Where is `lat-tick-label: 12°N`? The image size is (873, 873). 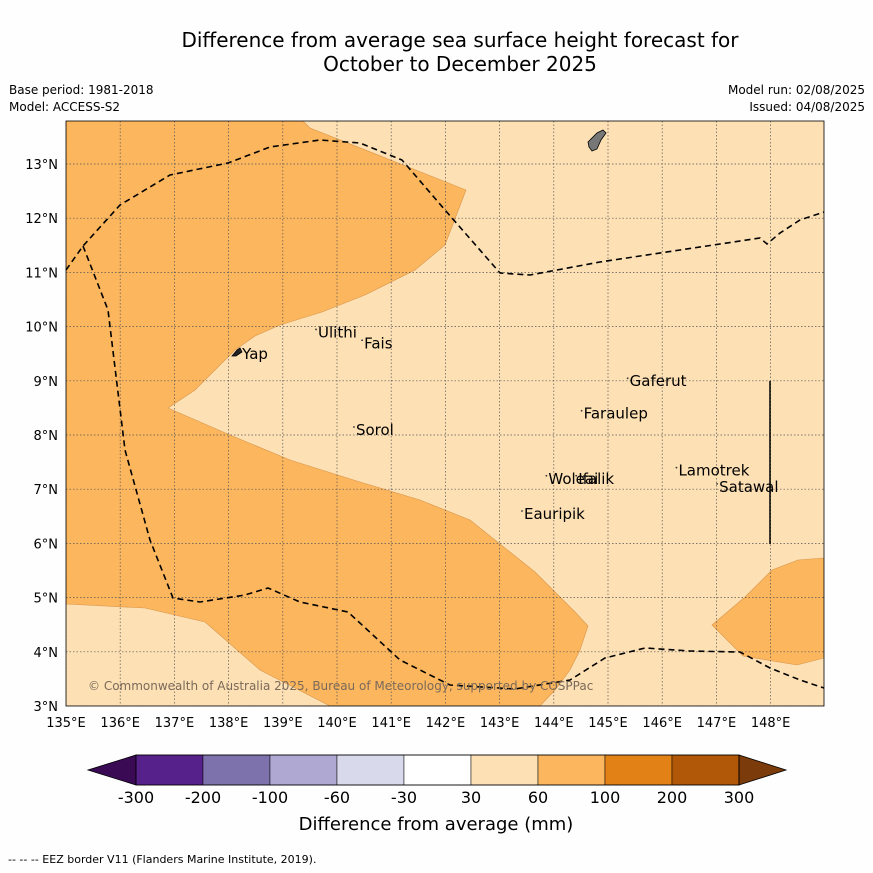 lat-tick-label: 12°N is located at coordinates (41, 219).